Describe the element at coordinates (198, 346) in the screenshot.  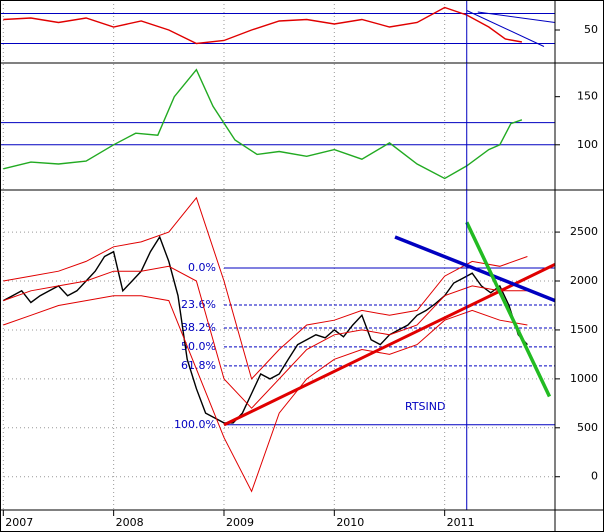
I see `fib-label: 50.0%` at that location.